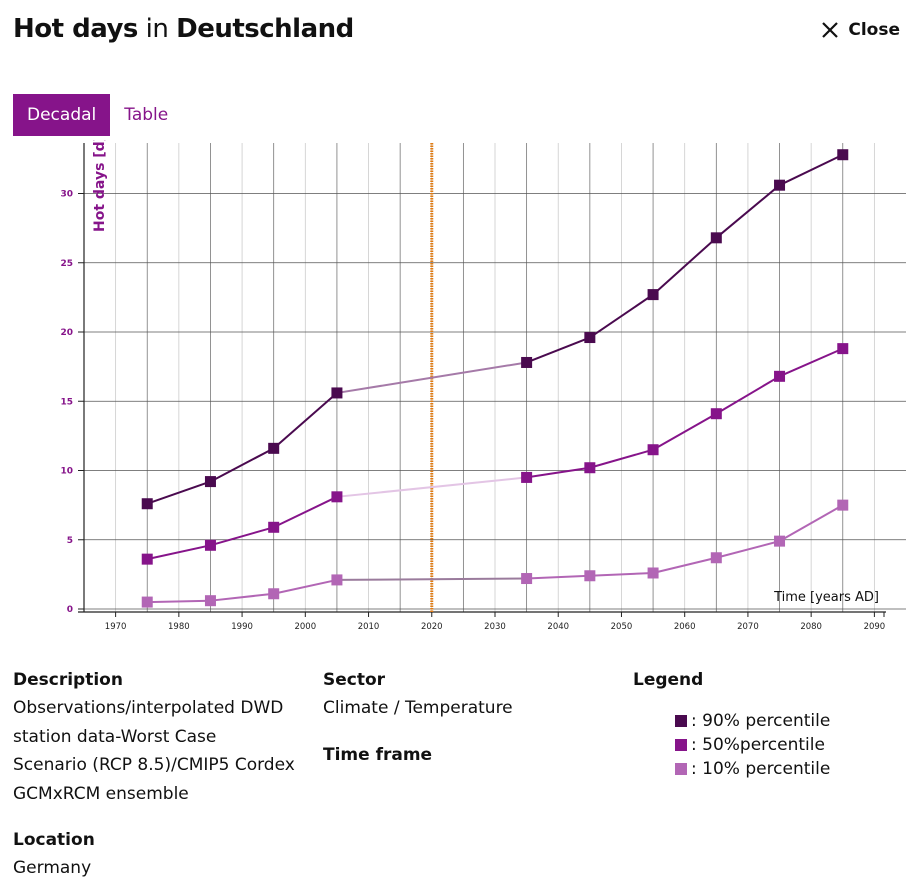 This screenshot has width=924, height=888. Describe the element at coordinates (830, 30) in the screenshot. I see `close-icon` at that location.